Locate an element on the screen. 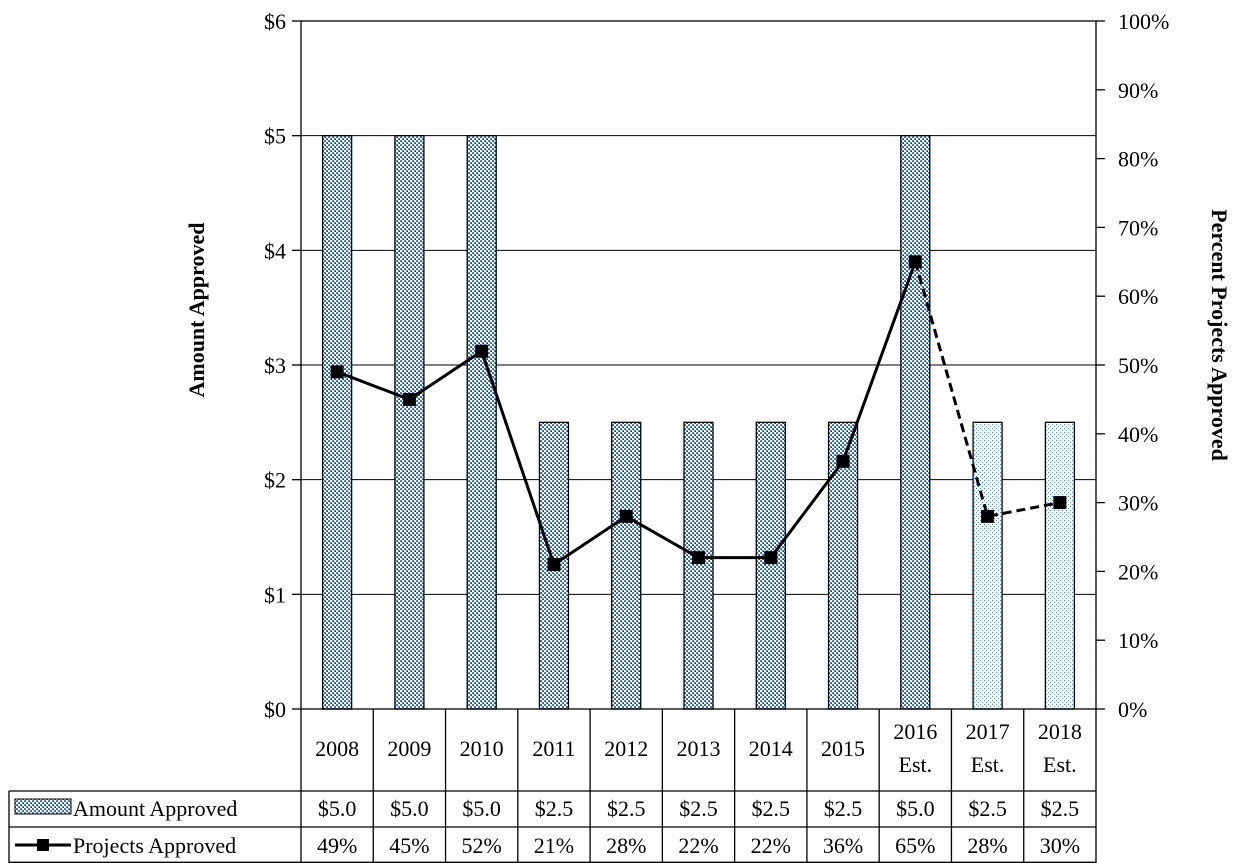 This screenshot has height=863, width=1243. table-value-percent: 52% is located at coordinates (482, 845).